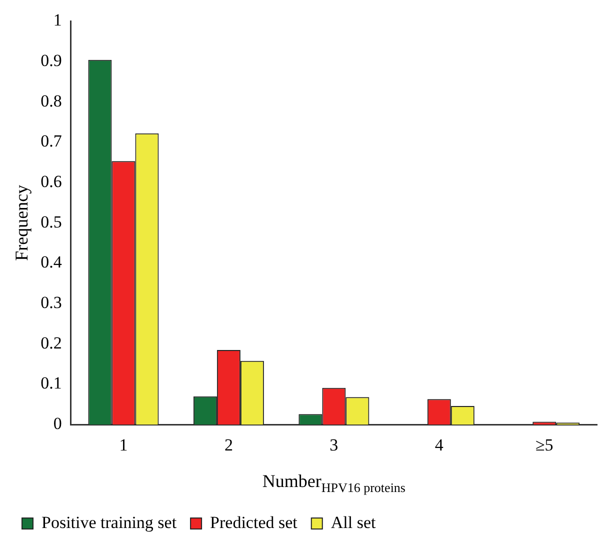 This screenshot has width=609, height=550. Describe the element at coordinates (51, 342) in the screenshot. I see `y-tick-label: 0.2` at that location.